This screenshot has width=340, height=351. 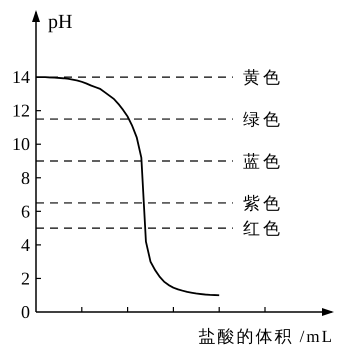 I want to click on y-tick-label: 6, so click(x=25, y=211).